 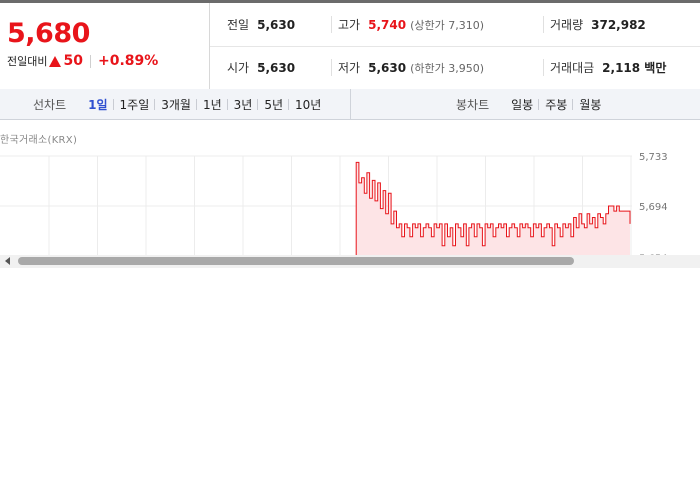 What do you see at coordinates (211, 104) in the screenshot?
I see `period-1y: 1년` at bounding box center [211, 104].